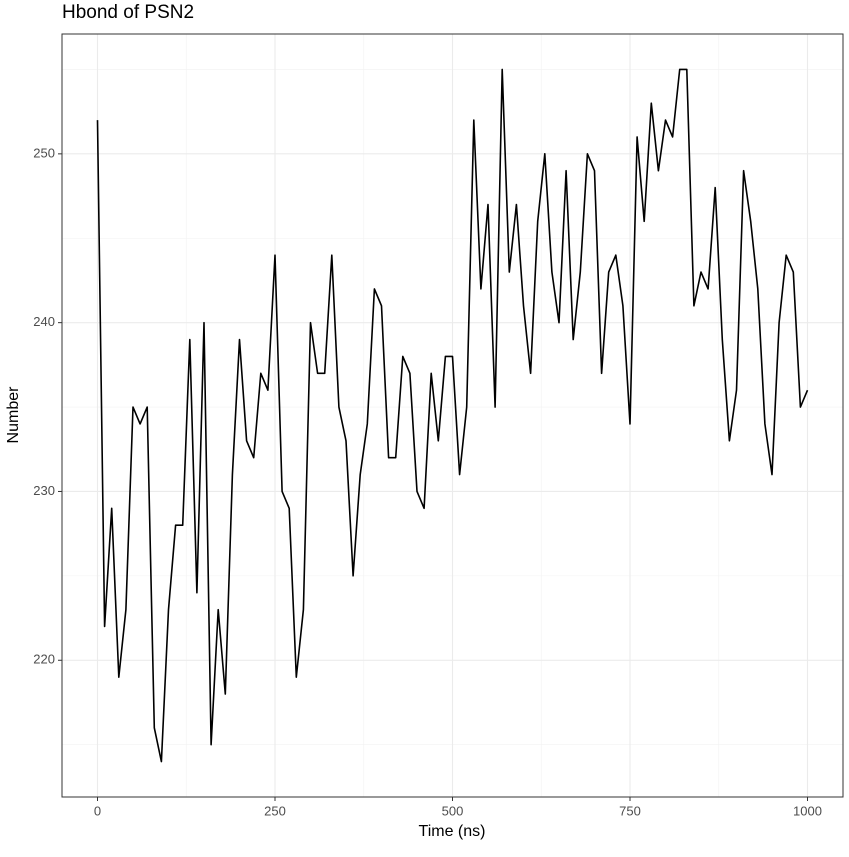 The height and width of the screenshot is (857, 849). I want to click on x-tick-label: 750, so click(630, 810).